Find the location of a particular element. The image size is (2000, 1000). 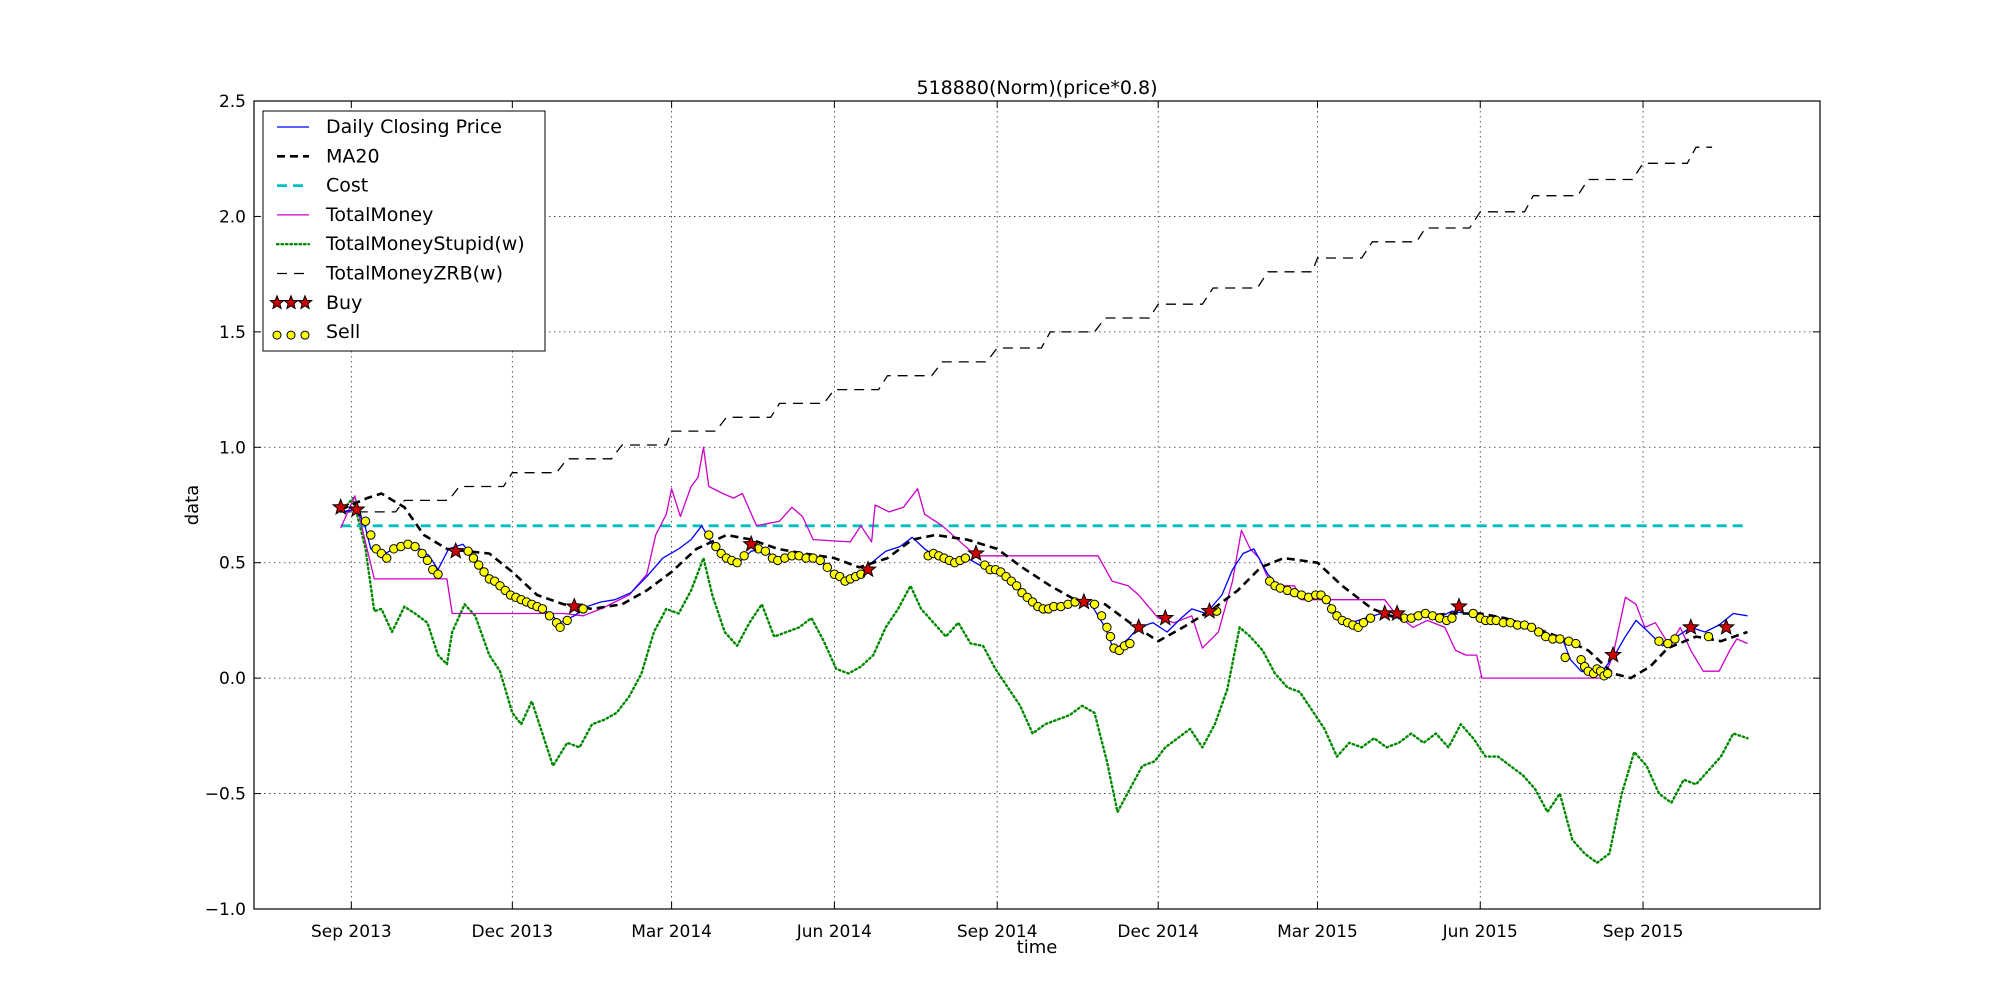

legend-label-daily-closing-price: Daily Closing Price is located at coordinates (414, 127).